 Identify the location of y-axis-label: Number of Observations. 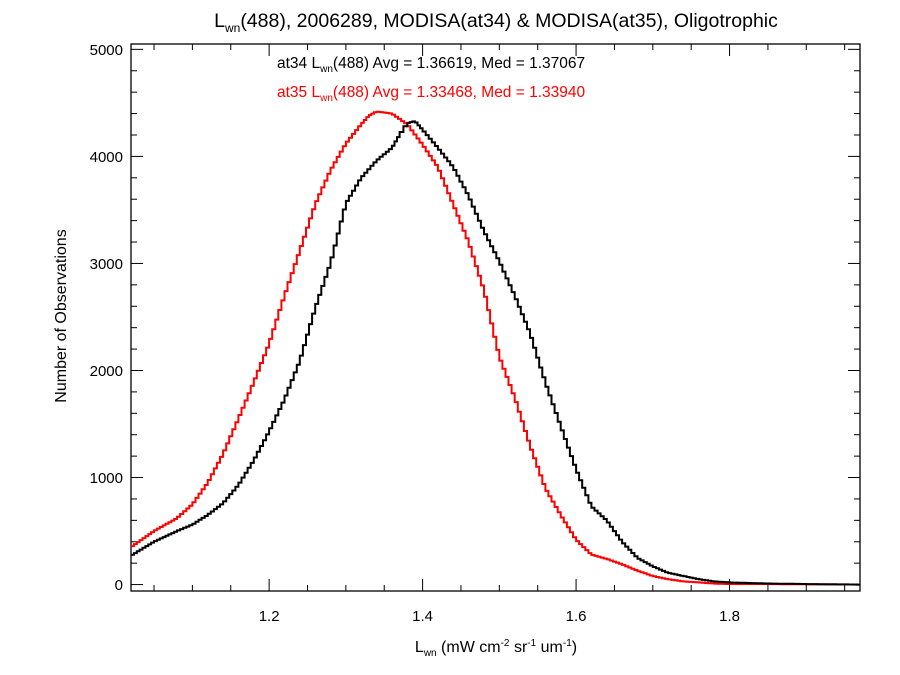
(61, 315).